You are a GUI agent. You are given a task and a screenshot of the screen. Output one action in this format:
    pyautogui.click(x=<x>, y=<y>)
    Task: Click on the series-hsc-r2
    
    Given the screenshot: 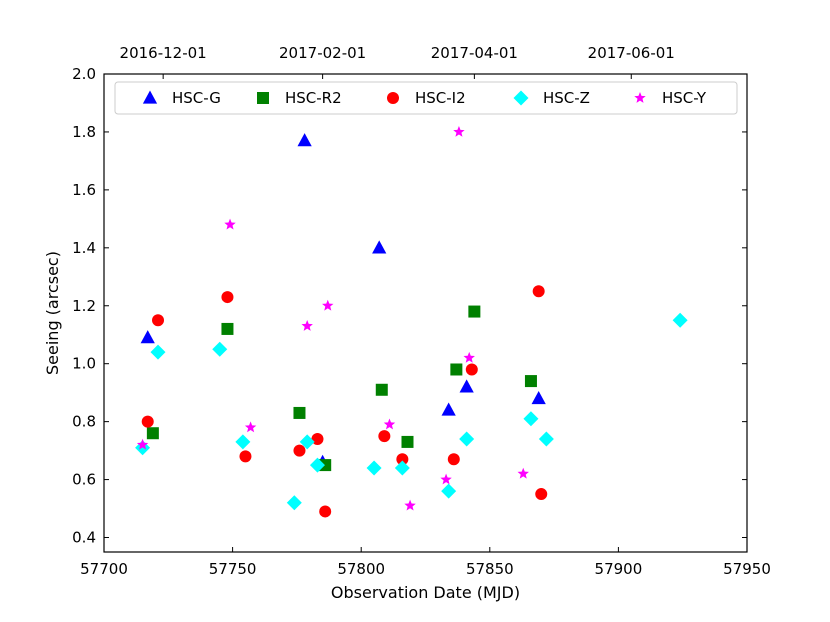 What is the action you would take?
    pyautogui.click(x=341, y=388)
    